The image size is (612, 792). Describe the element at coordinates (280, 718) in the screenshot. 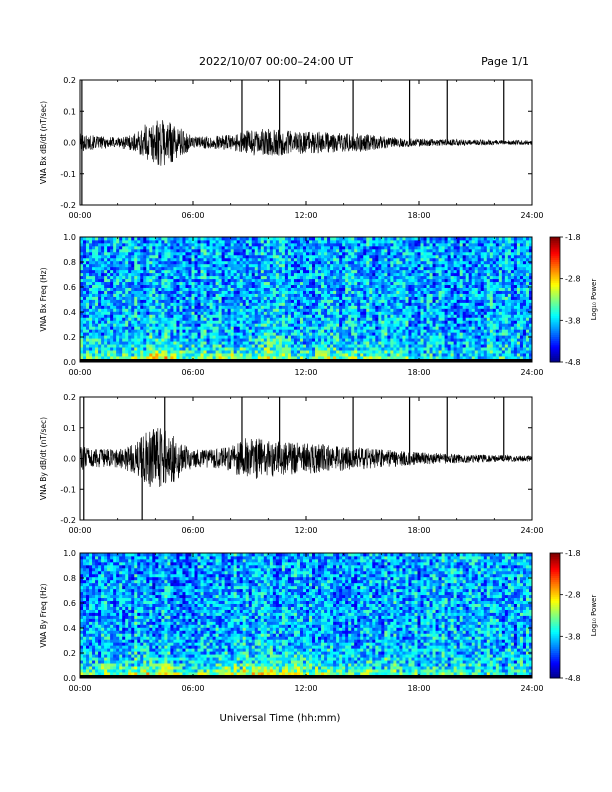

I see `x-axis-label: Universal Time (hh:mm)` at that location.